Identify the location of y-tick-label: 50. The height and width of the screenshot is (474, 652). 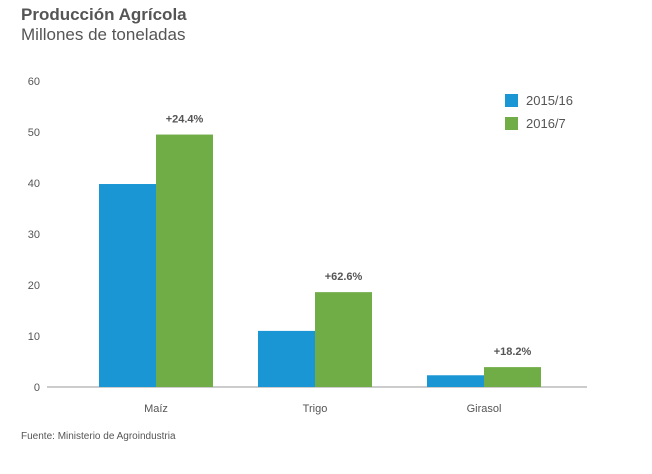
(34, 133).